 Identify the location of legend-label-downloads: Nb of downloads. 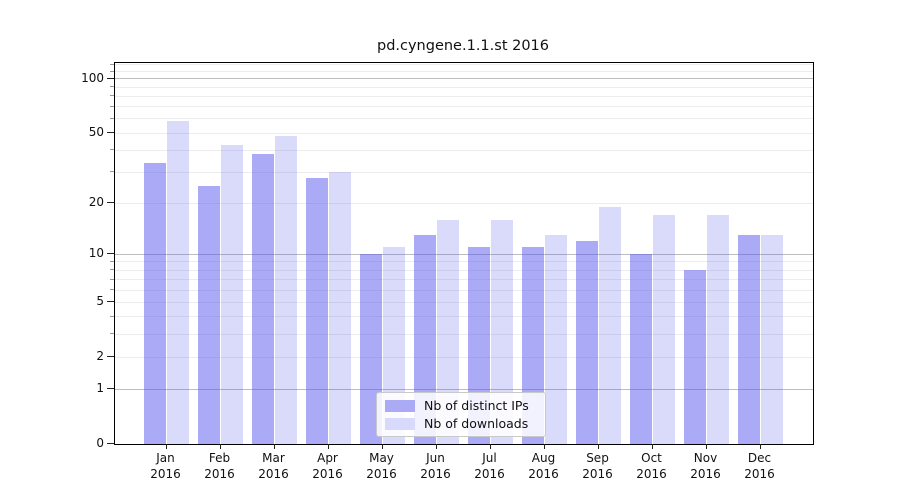
(476, 423).